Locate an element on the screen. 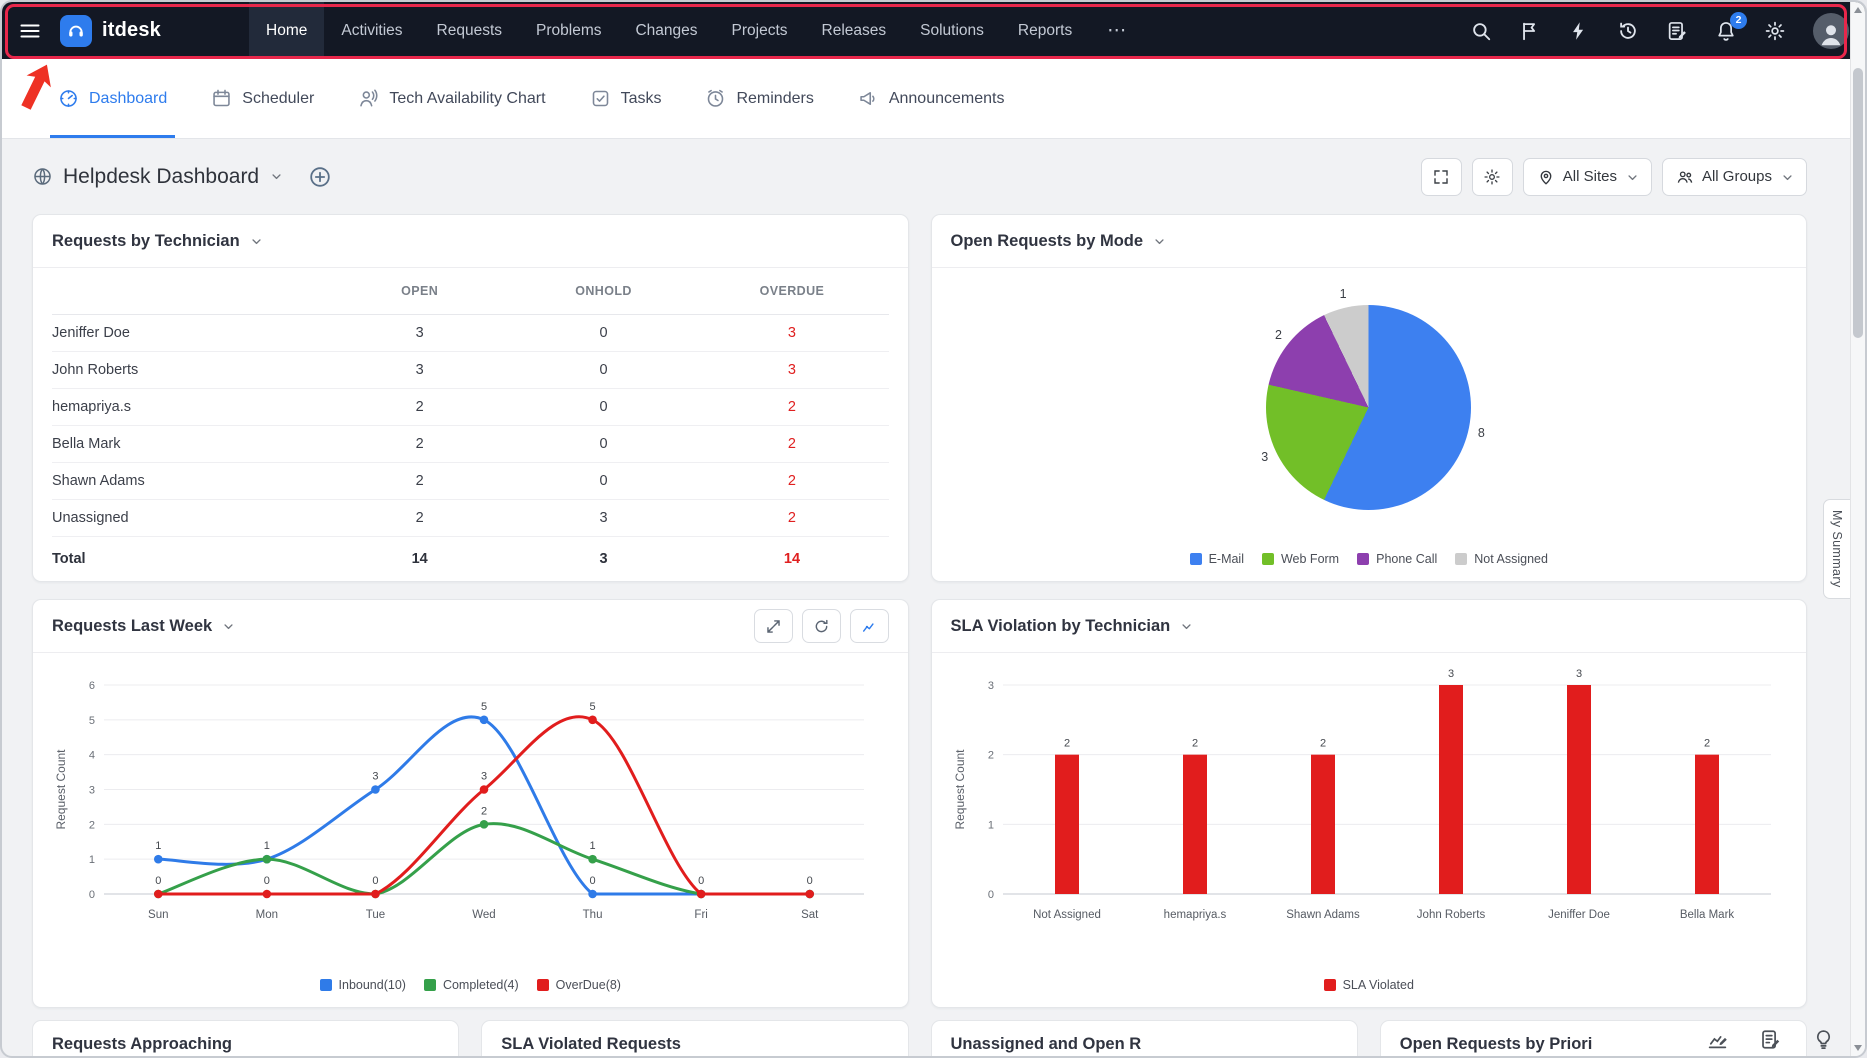 The width and height of the screenshot is (1867, 1058). technician-name: Bella Mark is located at coordinates (86, 444).